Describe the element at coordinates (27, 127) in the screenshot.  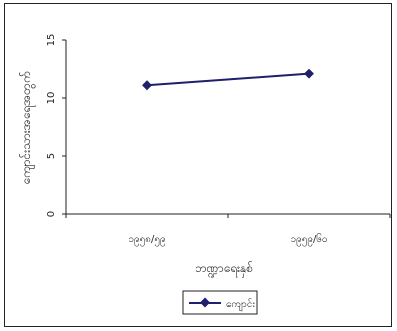
I see `y-axis-title: ကျောင်းသားအရေအတွက်` at that location.